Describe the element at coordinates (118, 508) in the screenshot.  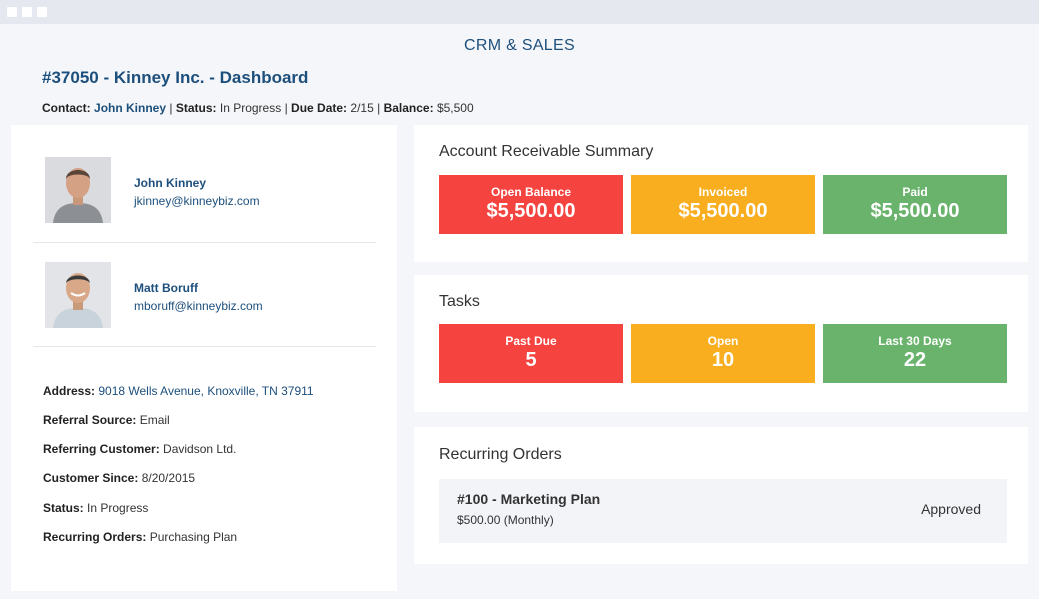
I see `detail-value: In Progress` at that location.